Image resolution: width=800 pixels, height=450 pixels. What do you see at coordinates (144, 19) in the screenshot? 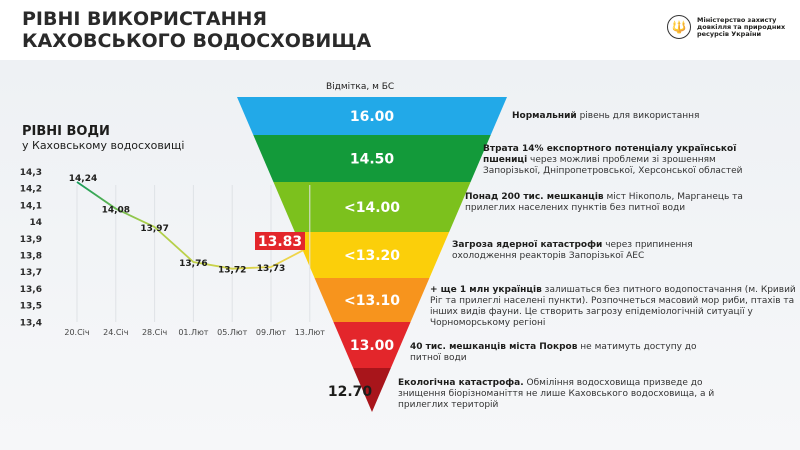
I see `title-line-1: РІВНІ ВИКОРИСТАННЯ` at bounding box center [144, 19].